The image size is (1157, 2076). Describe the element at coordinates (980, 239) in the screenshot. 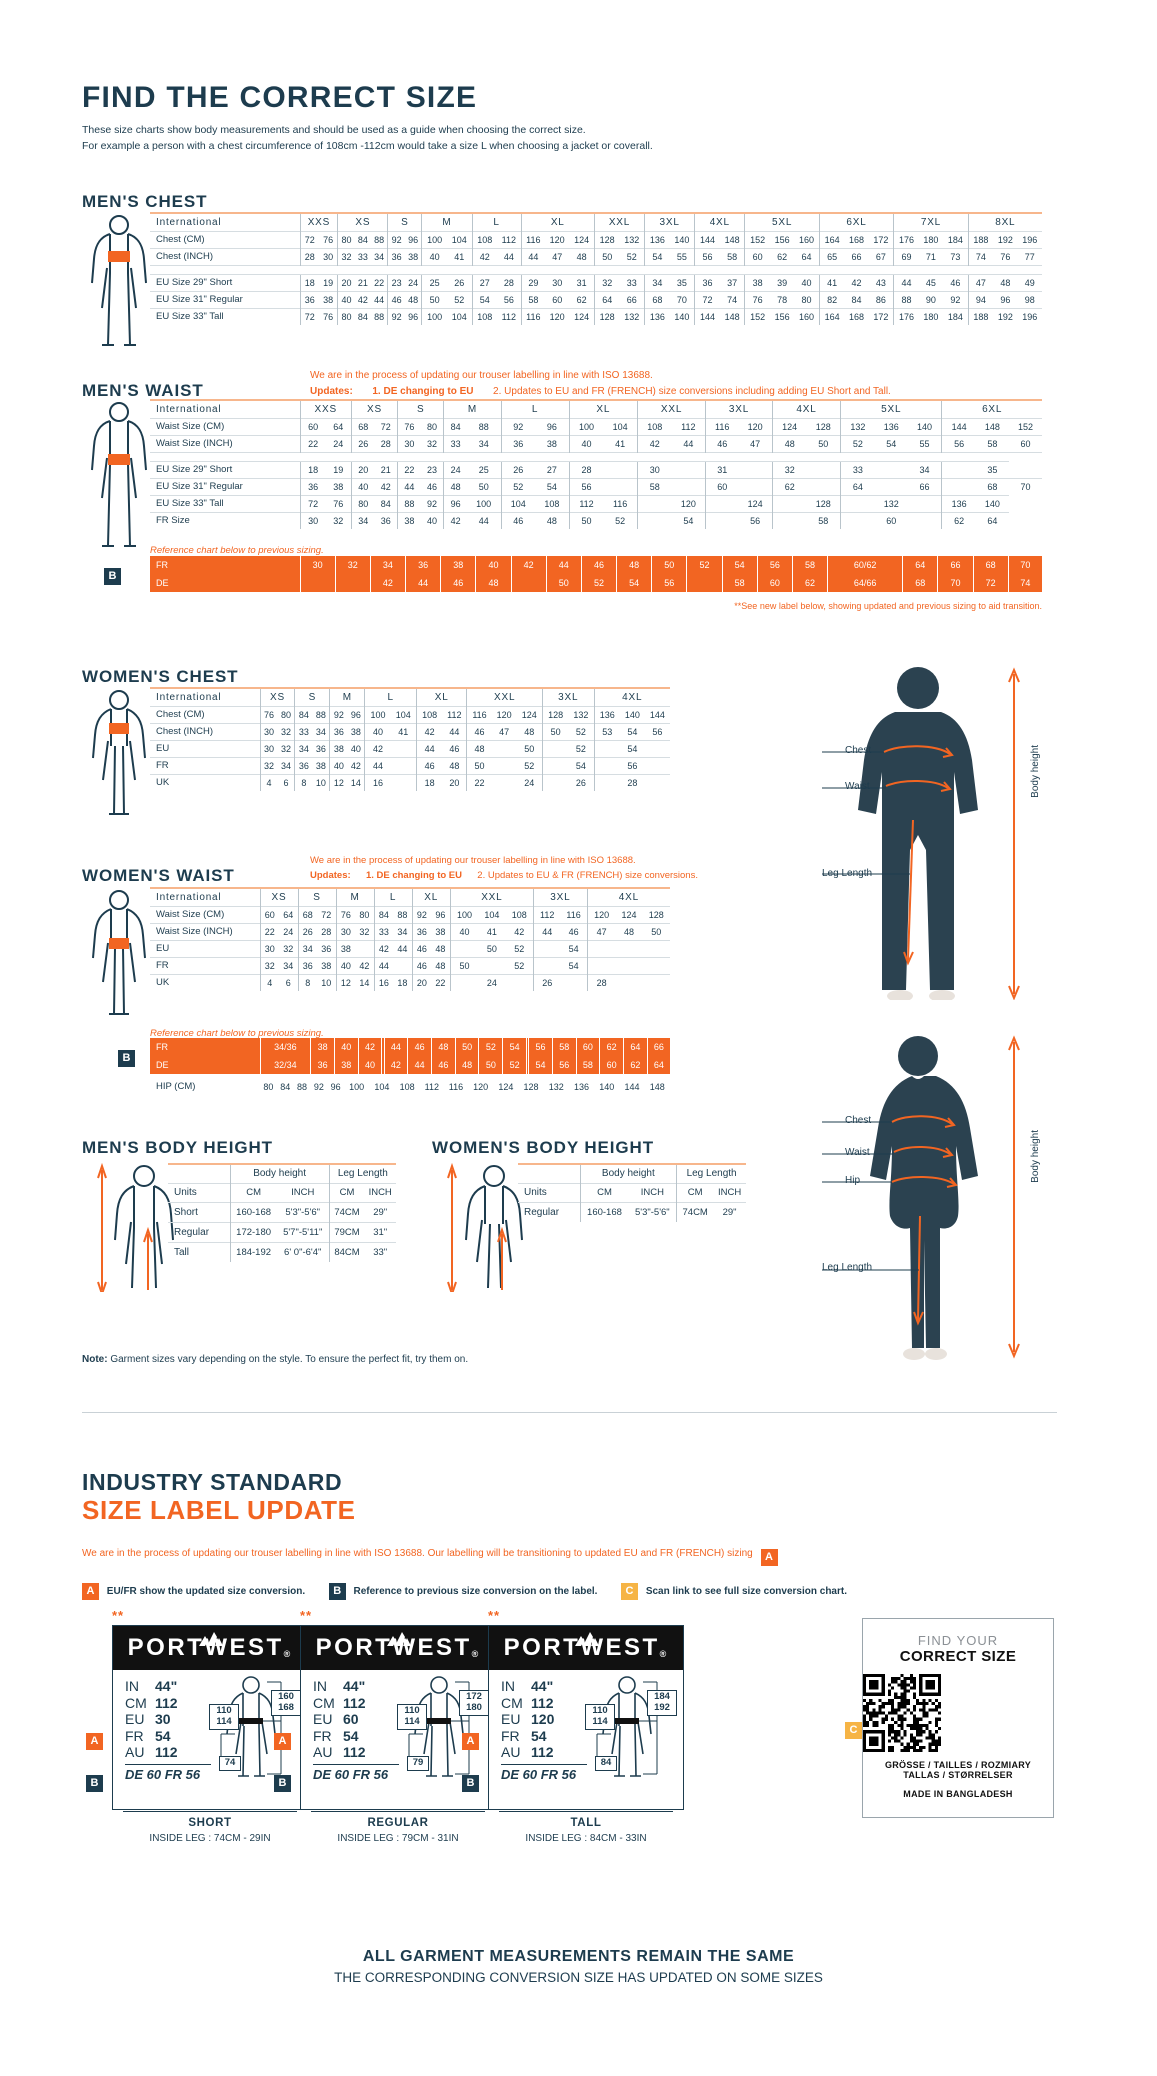

I see `table-cell: 188` at that location.